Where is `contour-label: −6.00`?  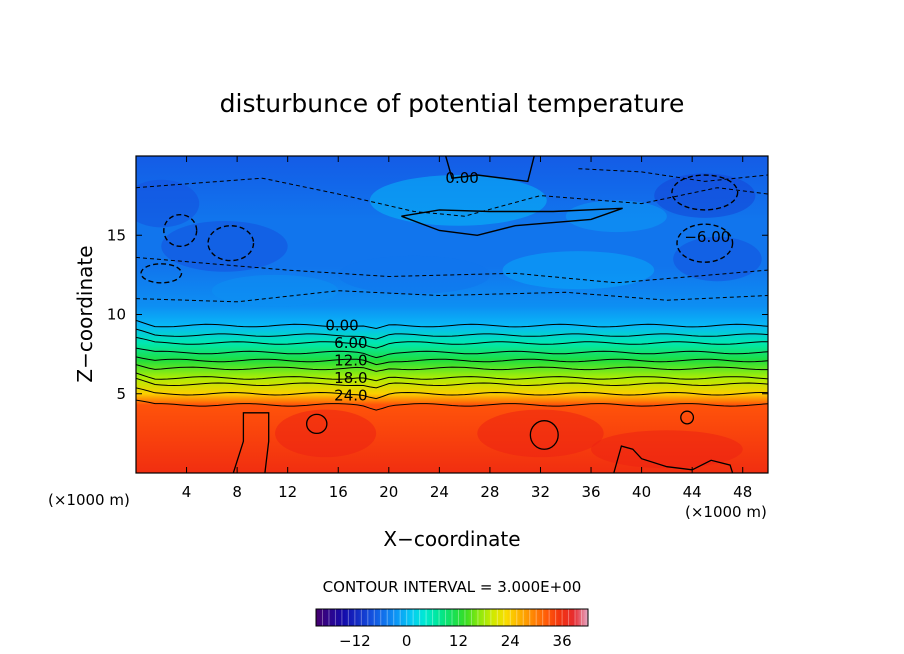 contour-label: −6.00 is located at coordinates (707, 237).